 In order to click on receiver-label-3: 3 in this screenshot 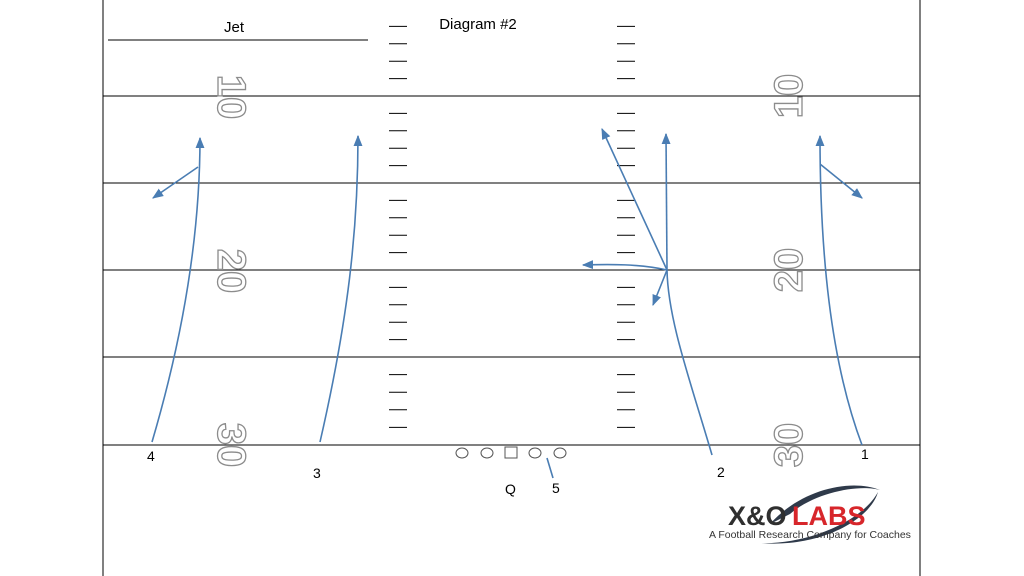, I will do `click(317, 473)`.